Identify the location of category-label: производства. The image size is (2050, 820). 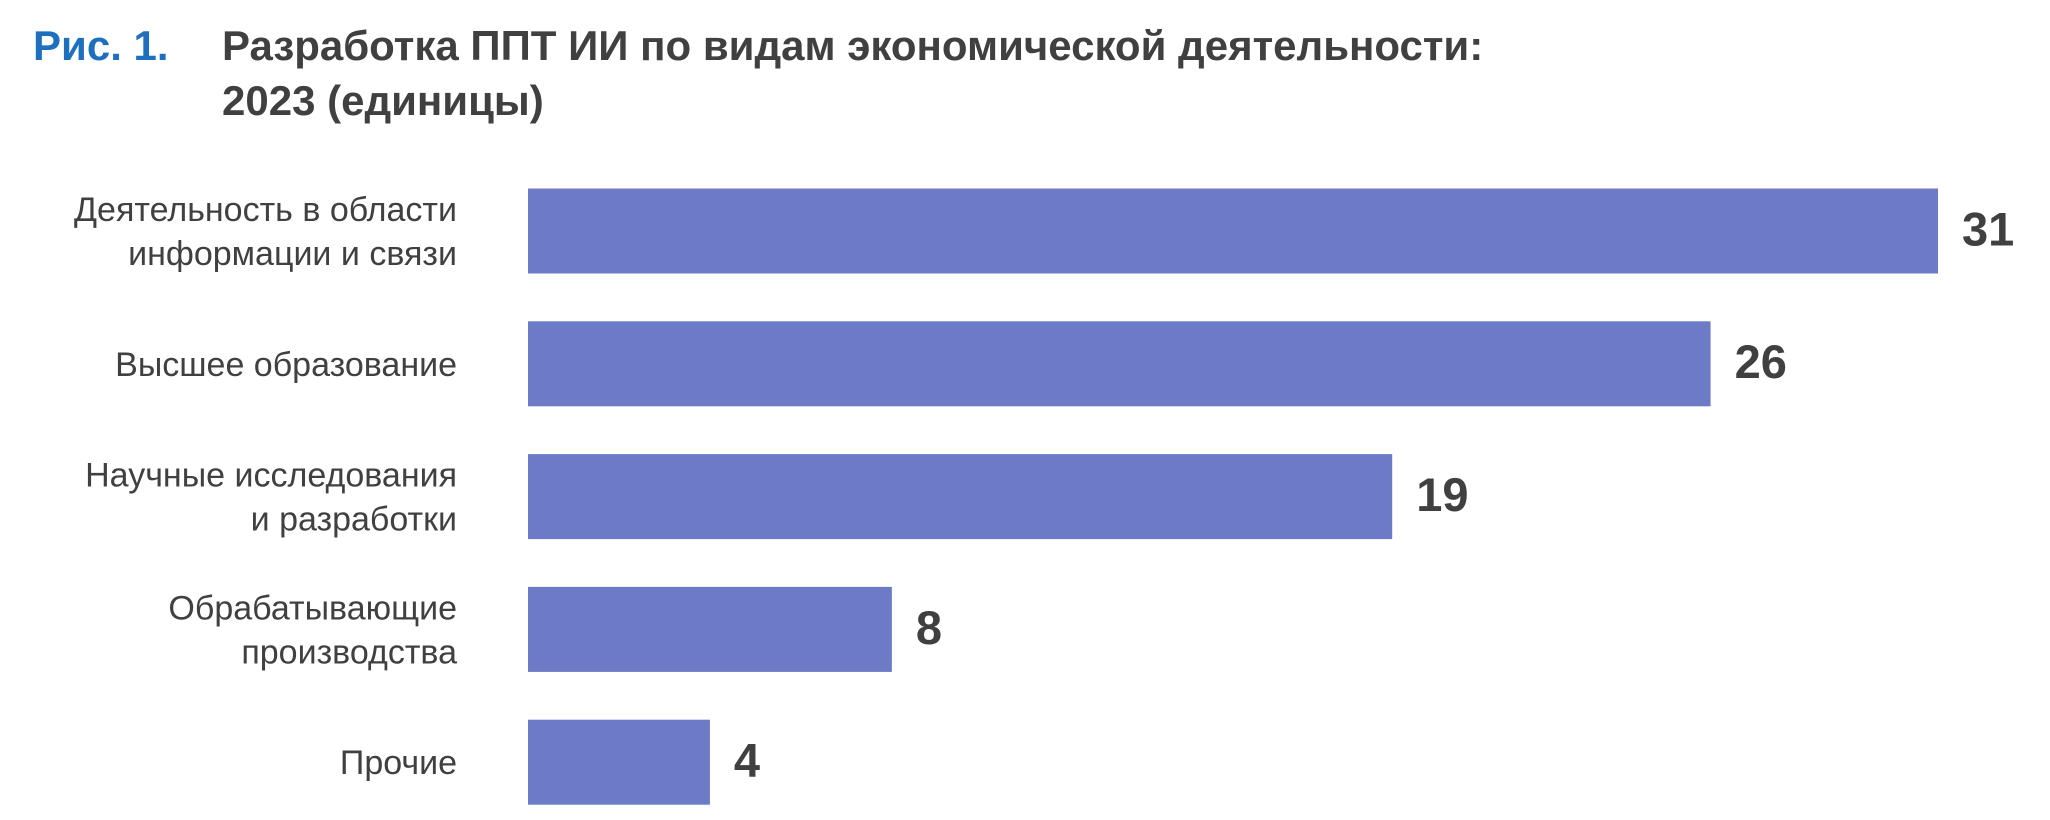
(349, 652).